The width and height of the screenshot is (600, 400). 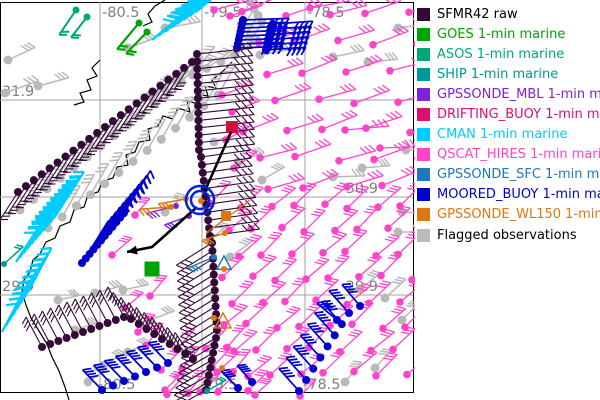 What do you see at coordinates (132, 250) in the screenshot?
I see `connector-arrowhead-icon` at bounding box center [132, 250].